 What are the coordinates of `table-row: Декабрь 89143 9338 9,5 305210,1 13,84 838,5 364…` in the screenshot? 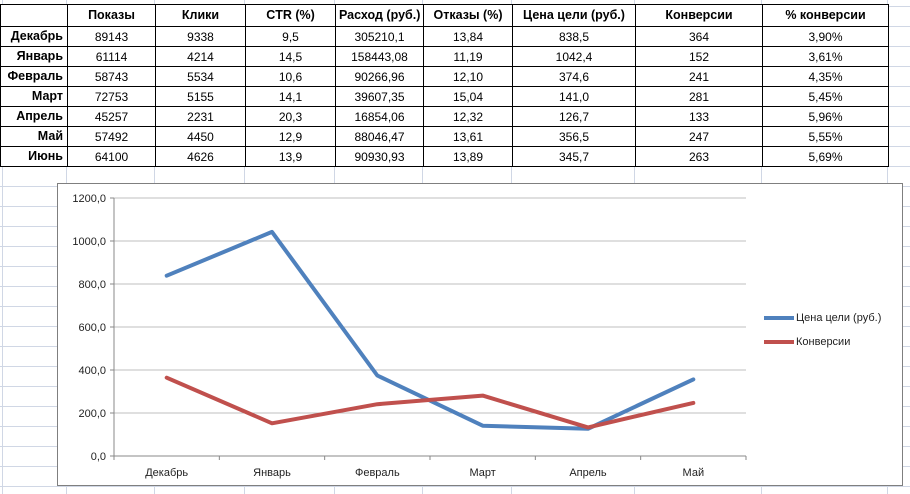 It's located at (444, 36).